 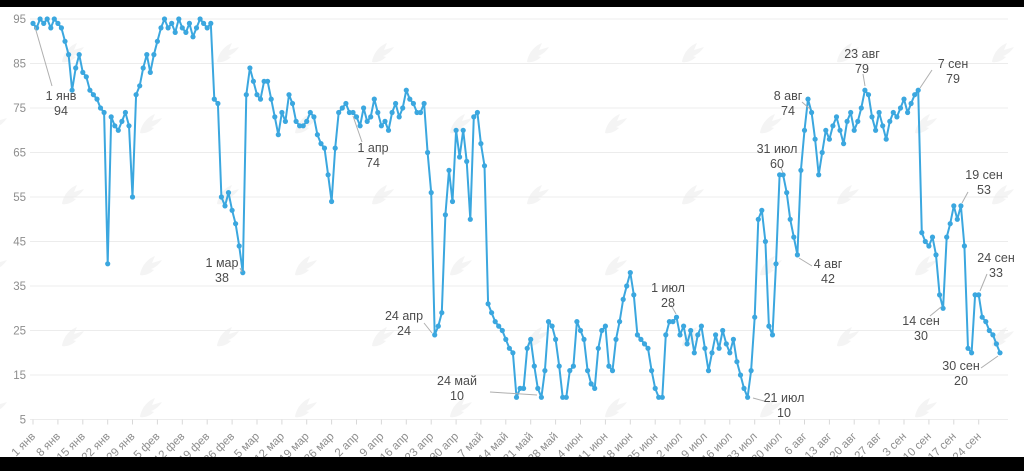 What do you see at coordinates (372, 148) in the screenshot?
I see `annotation-date: 1 апр` at bounding box center [372, 148].